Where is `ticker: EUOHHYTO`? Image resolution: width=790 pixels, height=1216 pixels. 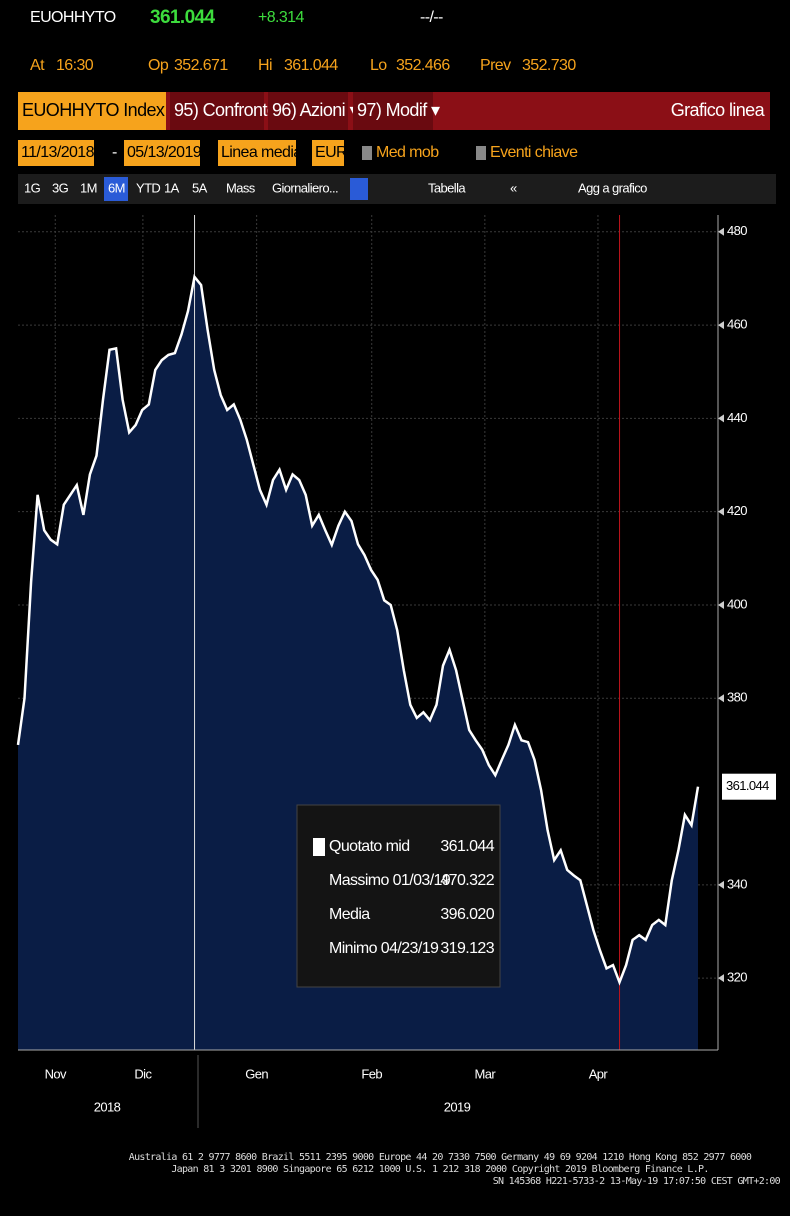 ticker: EUOHHYTO is located at coordinates (73, 17).